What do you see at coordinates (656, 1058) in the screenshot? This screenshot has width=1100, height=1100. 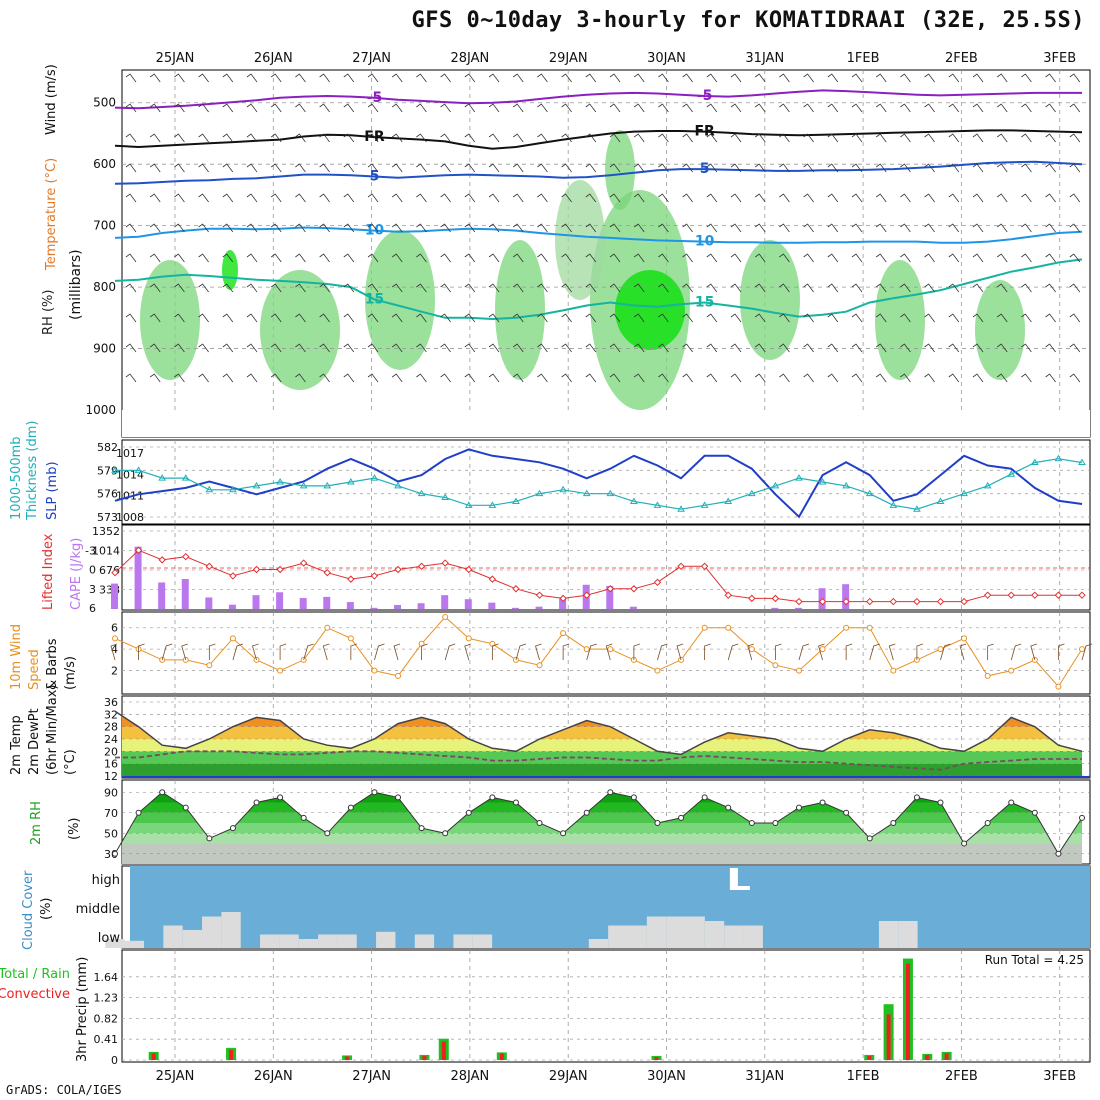 I see `precip-conv-bar` at bounding box center [656, 1058].